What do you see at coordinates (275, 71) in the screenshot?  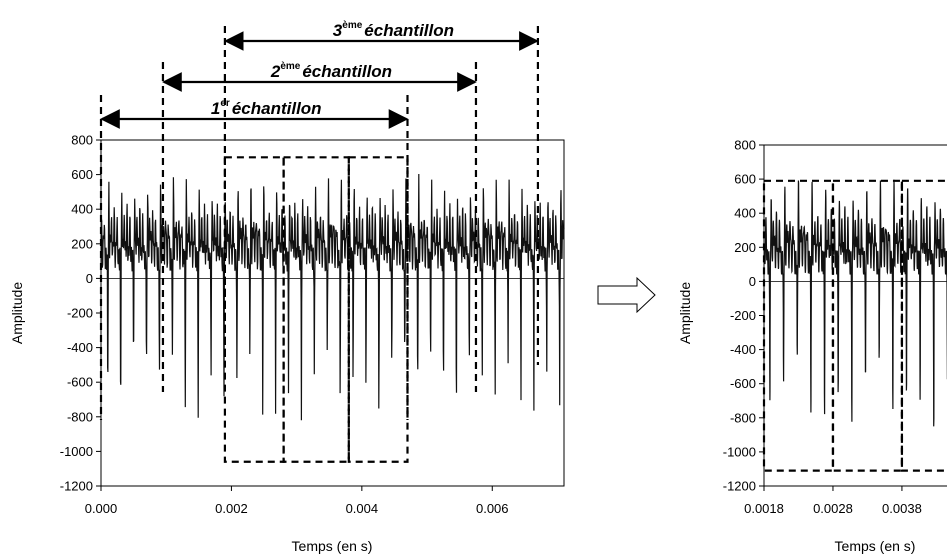 I see `window-number: 2` at bounding box center [275, 71].